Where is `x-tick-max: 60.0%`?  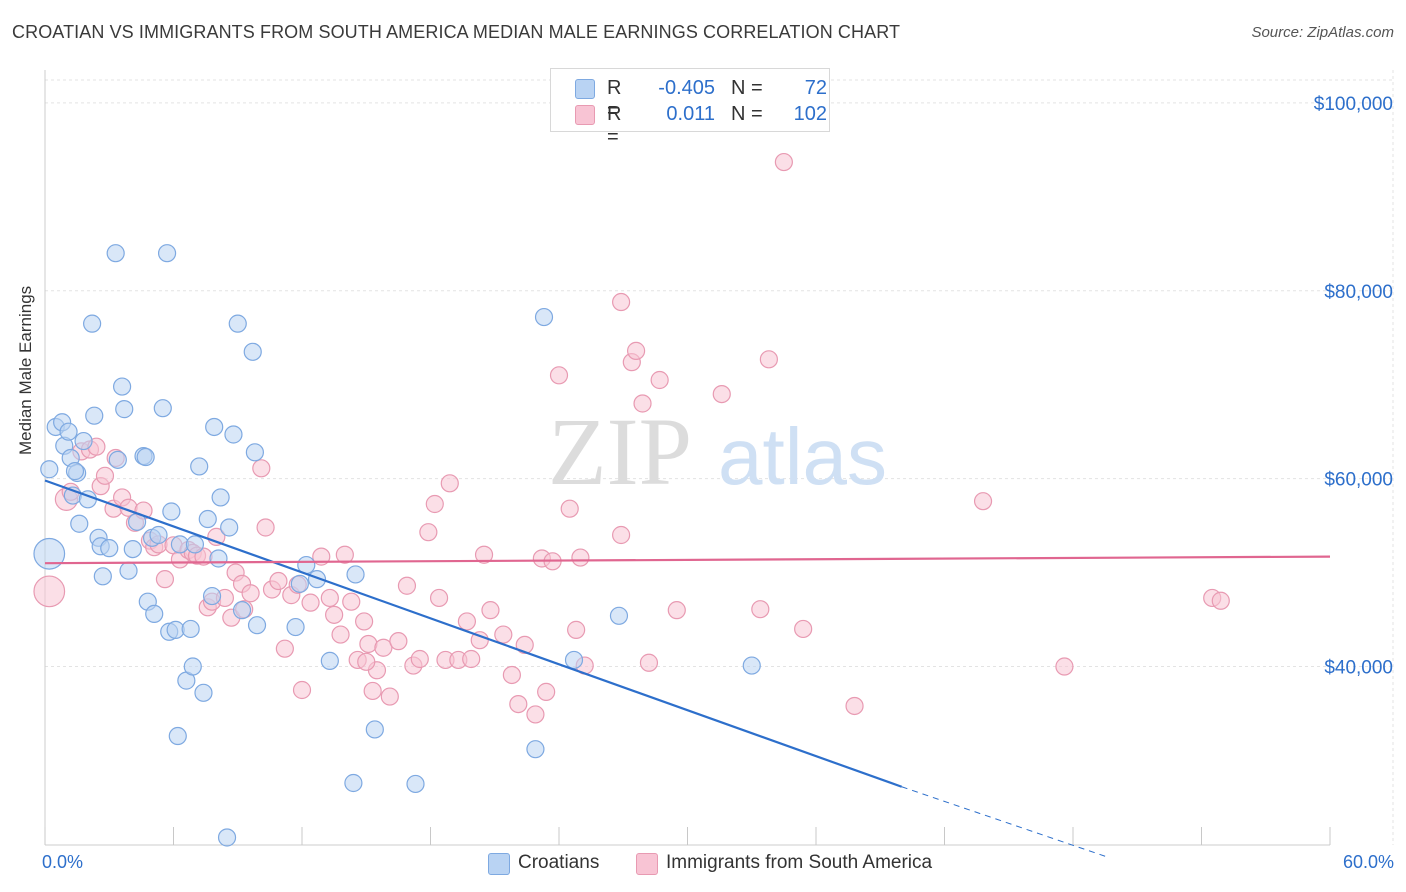 x-tick-max: 60.0% is located at coordinates (1368, 862).